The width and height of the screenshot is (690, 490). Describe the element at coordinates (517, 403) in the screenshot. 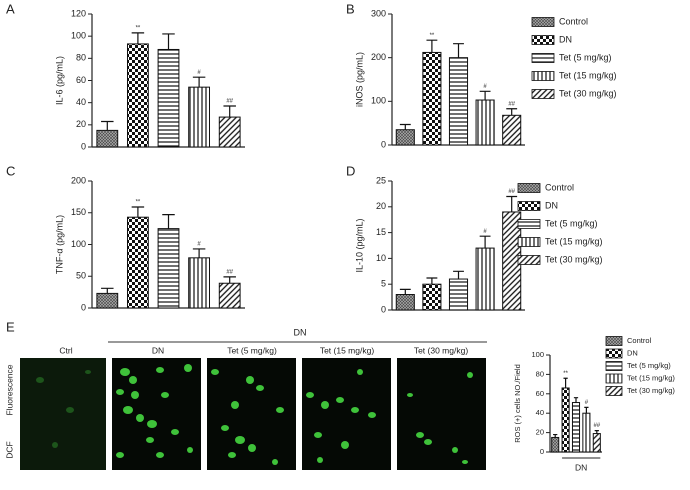

I see `y-axis-label: ROS (+) cells NO./Field` at that location.